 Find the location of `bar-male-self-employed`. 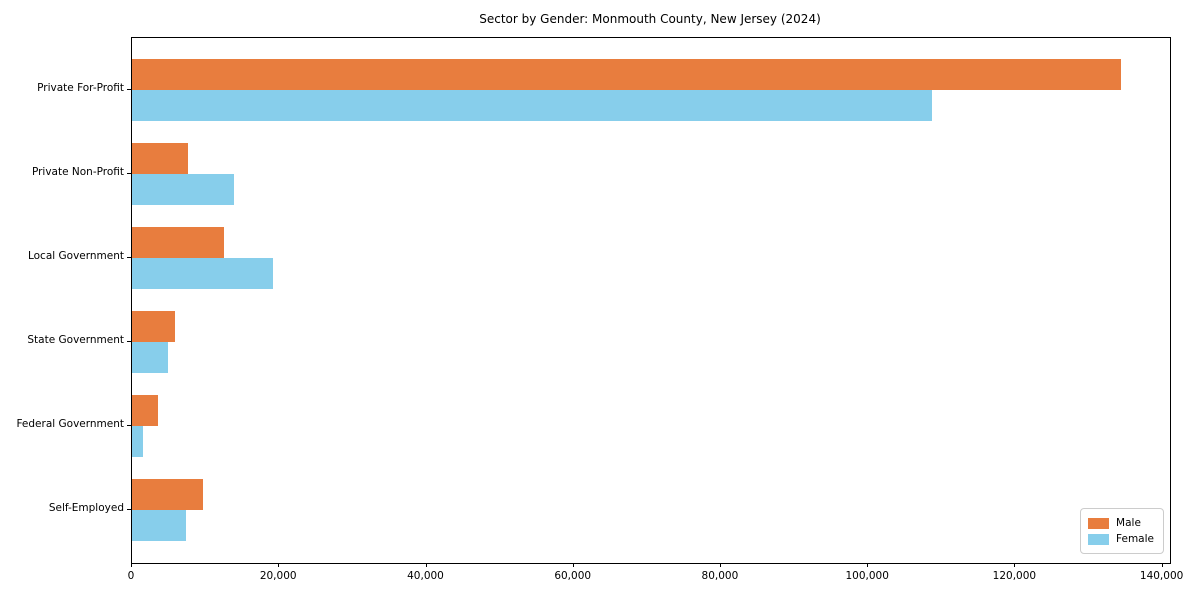

bar-male-self-employed is located at coordinates (167, 494).